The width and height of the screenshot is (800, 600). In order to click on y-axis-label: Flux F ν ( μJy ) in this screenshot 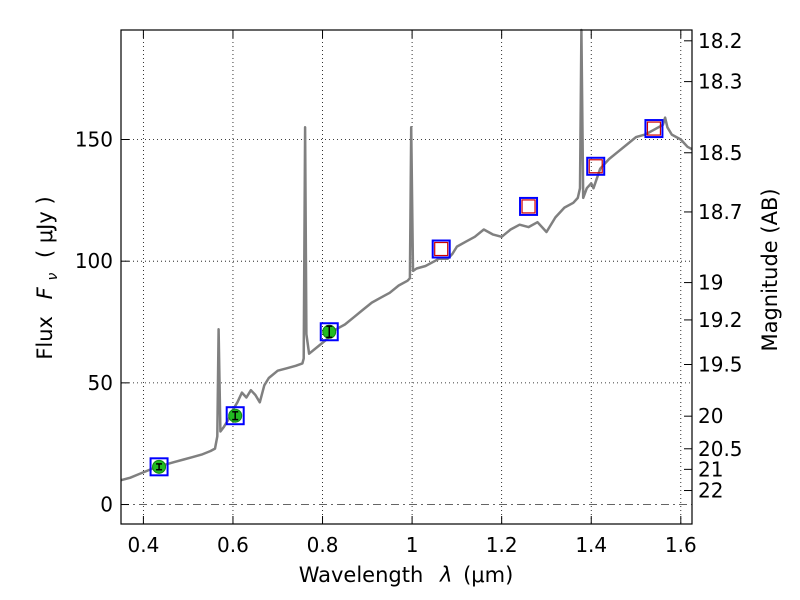, I will do `click(47, 277)`.